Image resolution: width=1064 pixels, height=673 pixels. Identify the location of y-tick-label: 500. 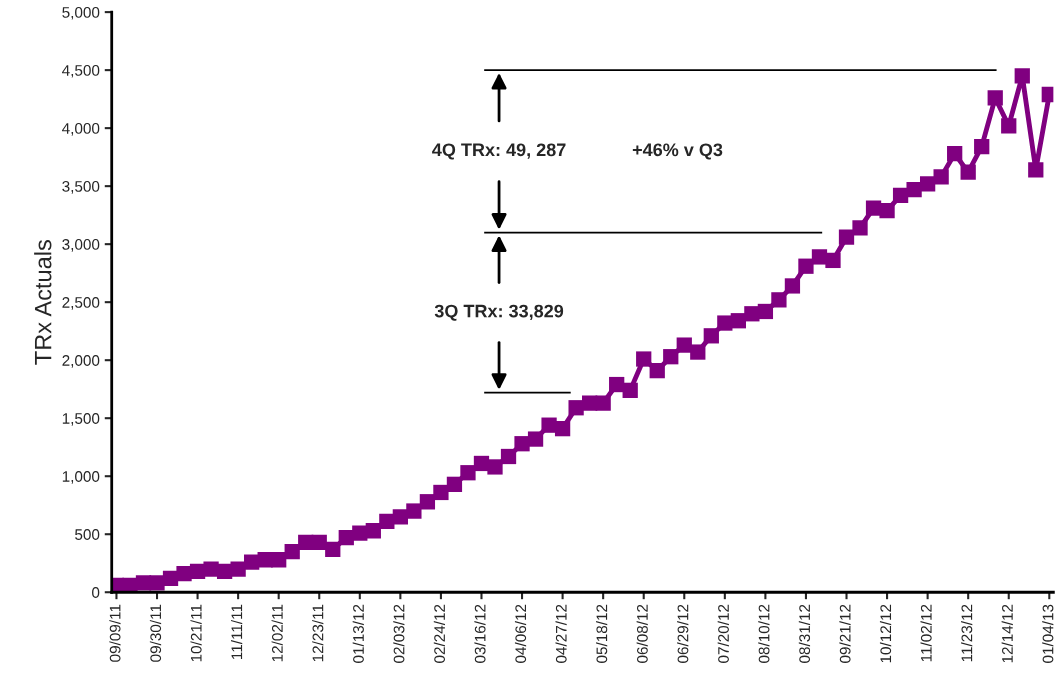
(87, 534).